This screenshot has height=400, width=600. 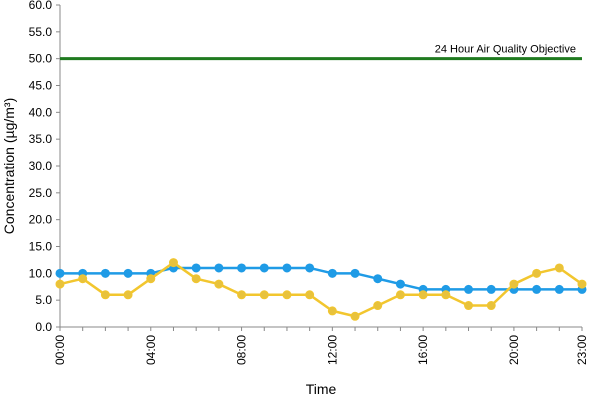 What do you see at coordinates (321, 389) in the screenshot?
I see `x-axis-title: Time` at bounding box center [321, 389].